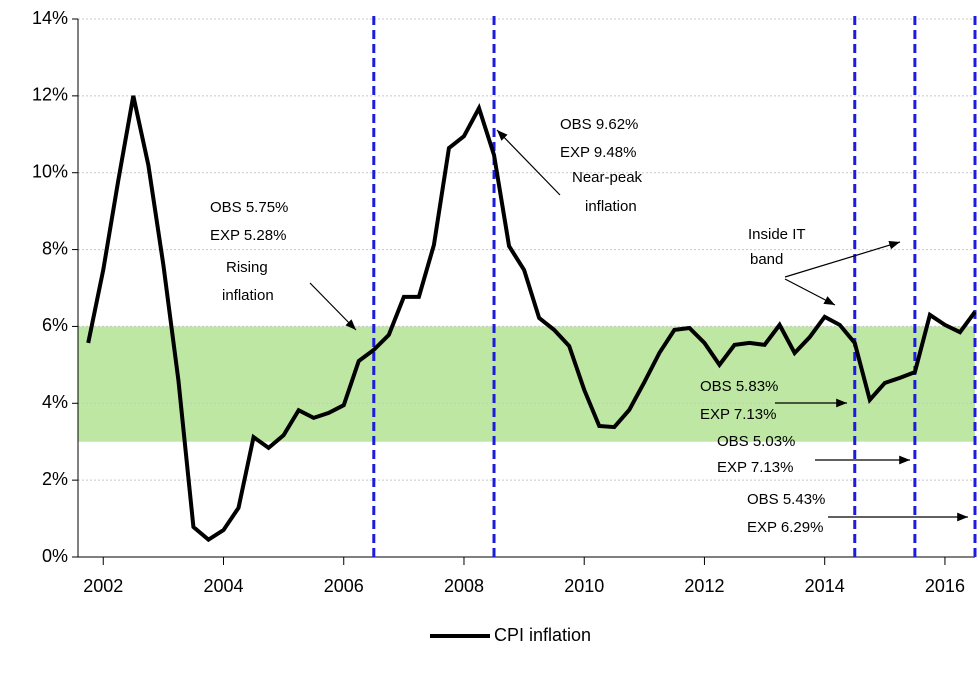 The width and height of the screenshot is (980, 676). I want to click on annotation: band, so click(766, 259).